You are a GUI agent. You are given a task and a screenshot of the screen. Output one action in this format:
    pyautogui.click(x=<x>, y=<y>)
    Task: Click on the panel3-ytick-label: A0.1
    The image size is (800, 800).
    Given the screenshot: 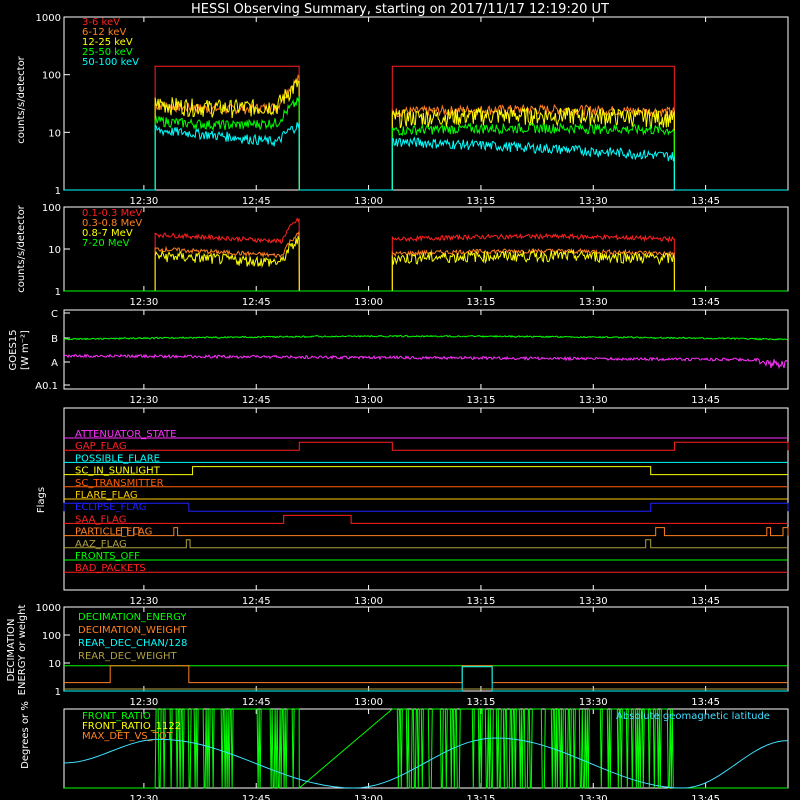 What is the action you would take?
    pyautogui.click(x=46, y=386)
    